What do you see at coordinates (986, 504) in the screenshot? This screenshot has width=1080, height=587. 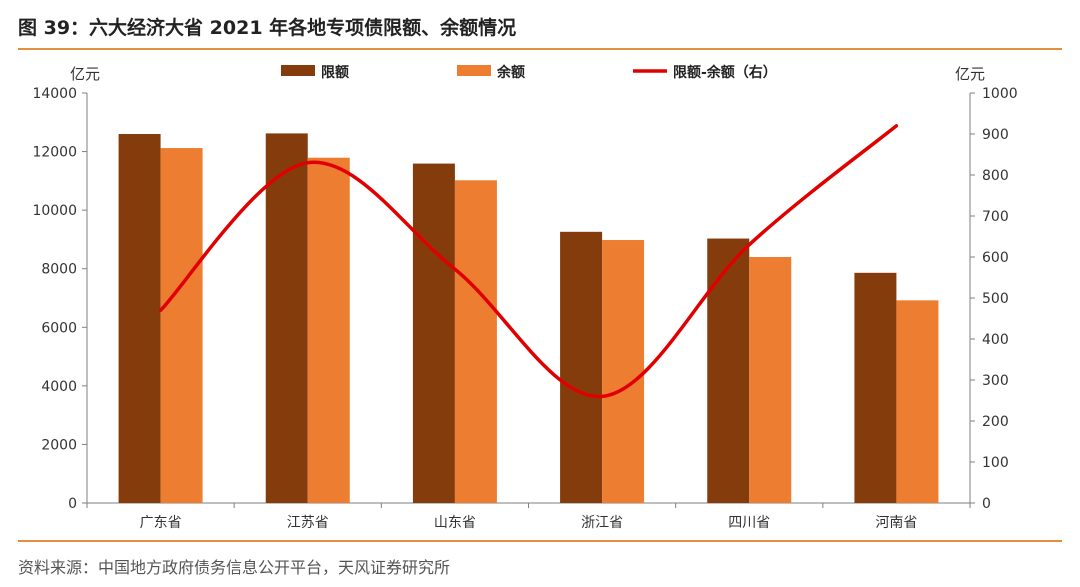 I see `right-tick-label: 0` at bounding box center [986, 504].